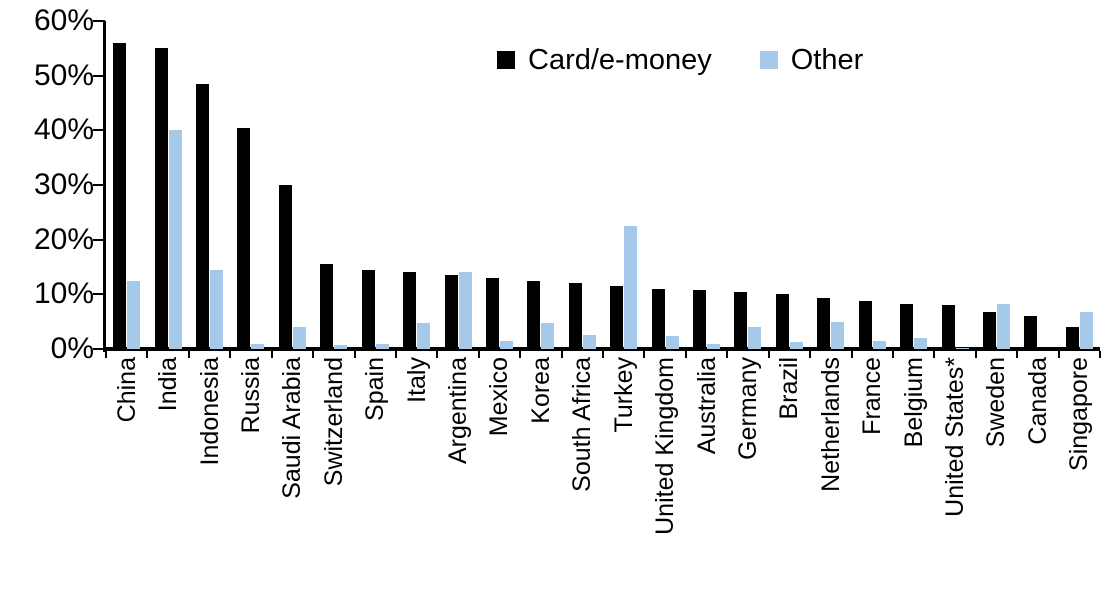 The height and width of the screenshot is (594, 1112). I want to click on x-axis-category-label-india: India, so click(168, 384).